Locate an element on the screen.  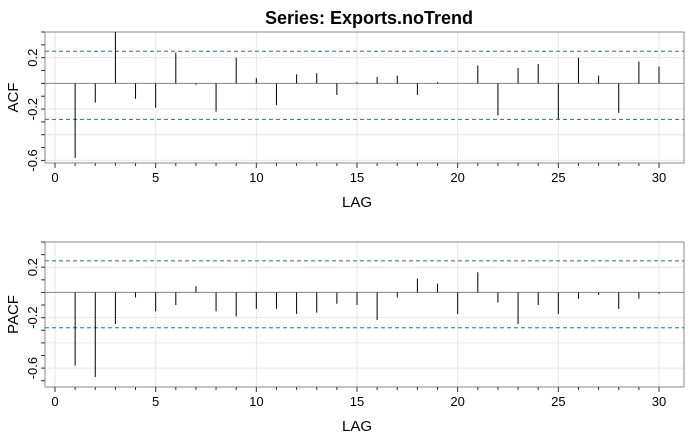
pacf-y-axis-label: PACF is located at coordinates (13, 314).